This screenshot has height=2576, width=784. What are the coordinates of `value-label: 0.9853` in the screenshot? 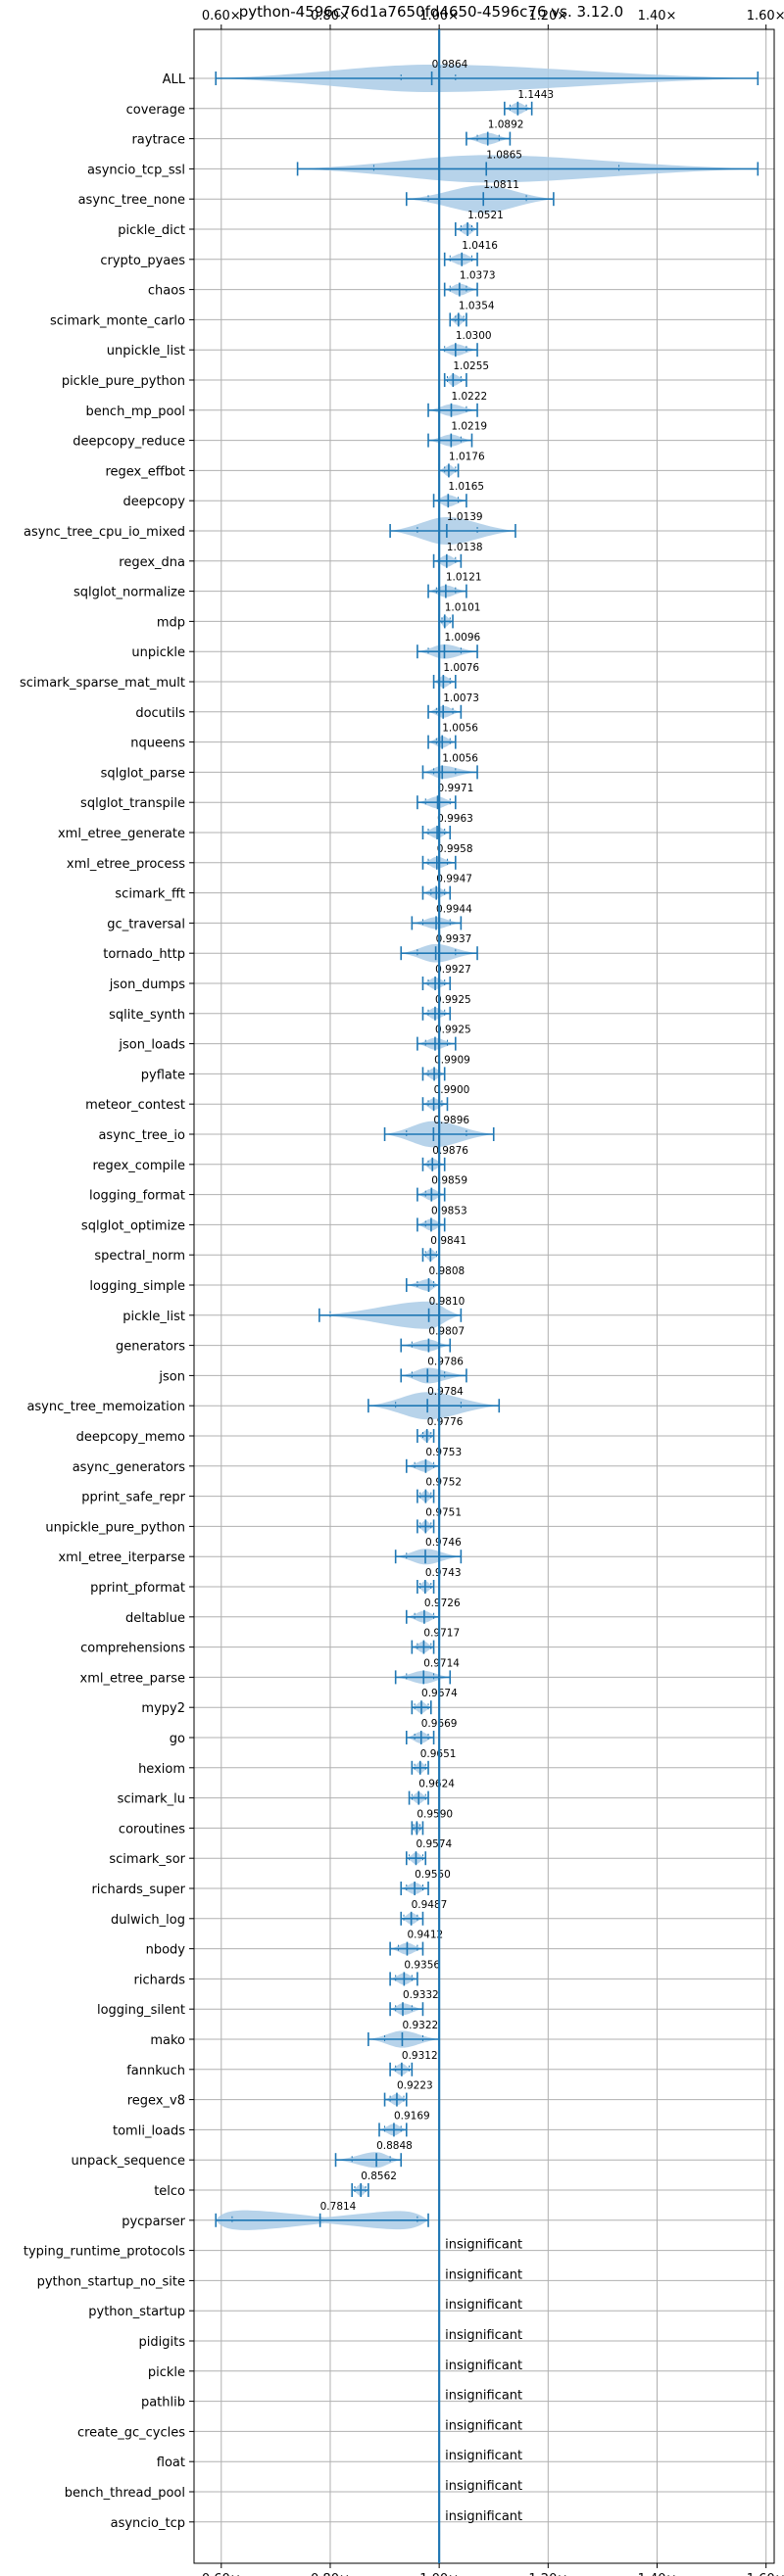 It's located at (449, 1211).